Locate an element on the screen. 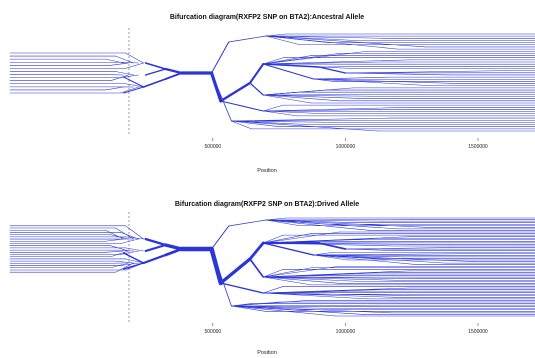 Image resolution: width=535 pixels, height=358 pixels. x-tick-label: 500000 is located at coordinates (212, 147).